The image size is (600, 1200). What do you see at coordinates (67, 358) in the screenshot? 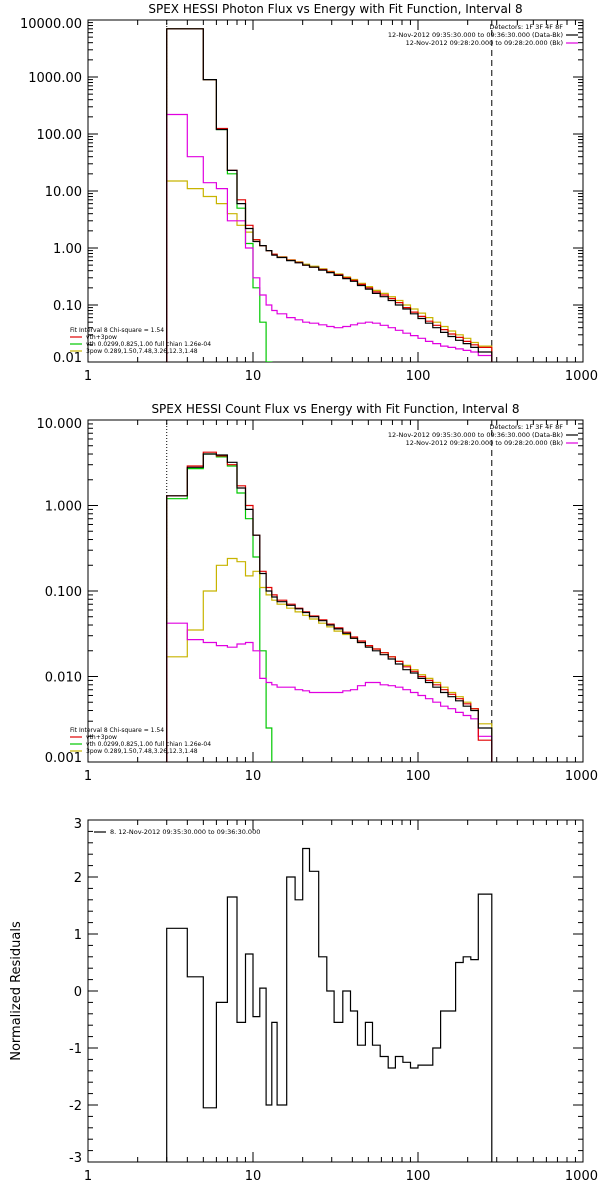
I see `y-tick-label: 0.01` at bounding box center [67, 358].